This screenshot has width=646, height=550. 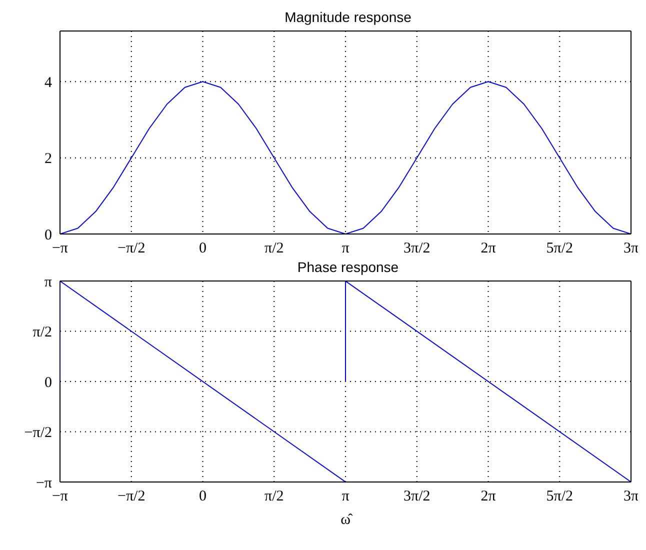 What do you see at coordinates (44, 483) in the screenshot?
I see `y-tick-label: −π` at bounding box center [44, 483].